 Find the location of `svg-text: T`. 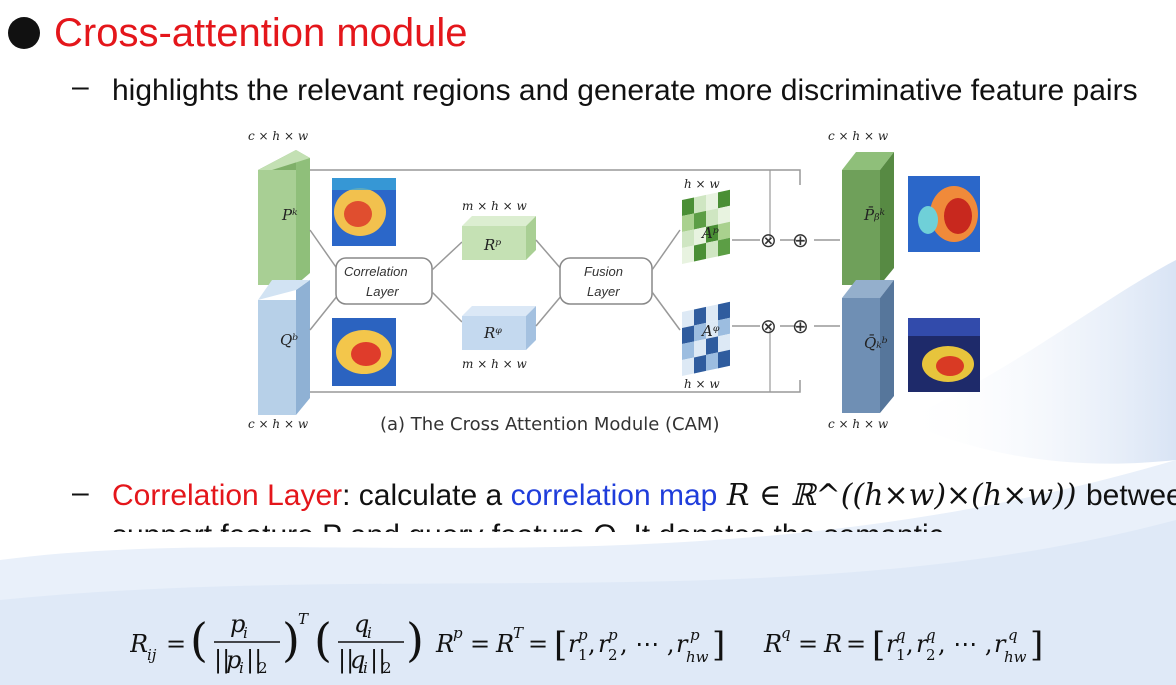

svg-text: T is located at coordinates (303, 619).